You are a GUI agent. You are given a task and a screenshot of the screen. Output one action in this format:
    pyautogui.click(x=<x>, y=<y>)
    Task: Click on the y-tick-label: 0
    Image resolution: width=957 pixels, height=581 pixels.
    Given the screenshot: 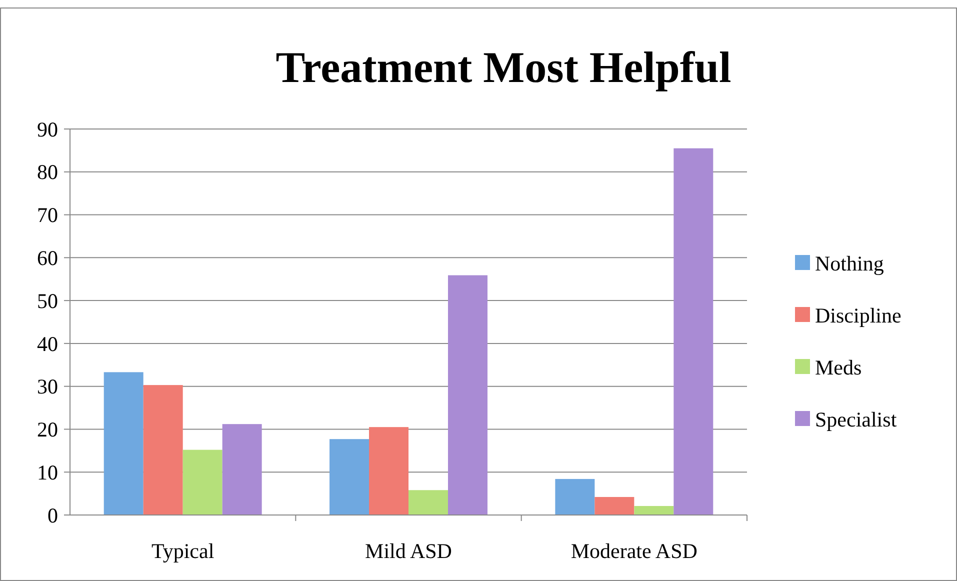 What is the action you would take?
    pyautogui.click(x=53, y=515)
    